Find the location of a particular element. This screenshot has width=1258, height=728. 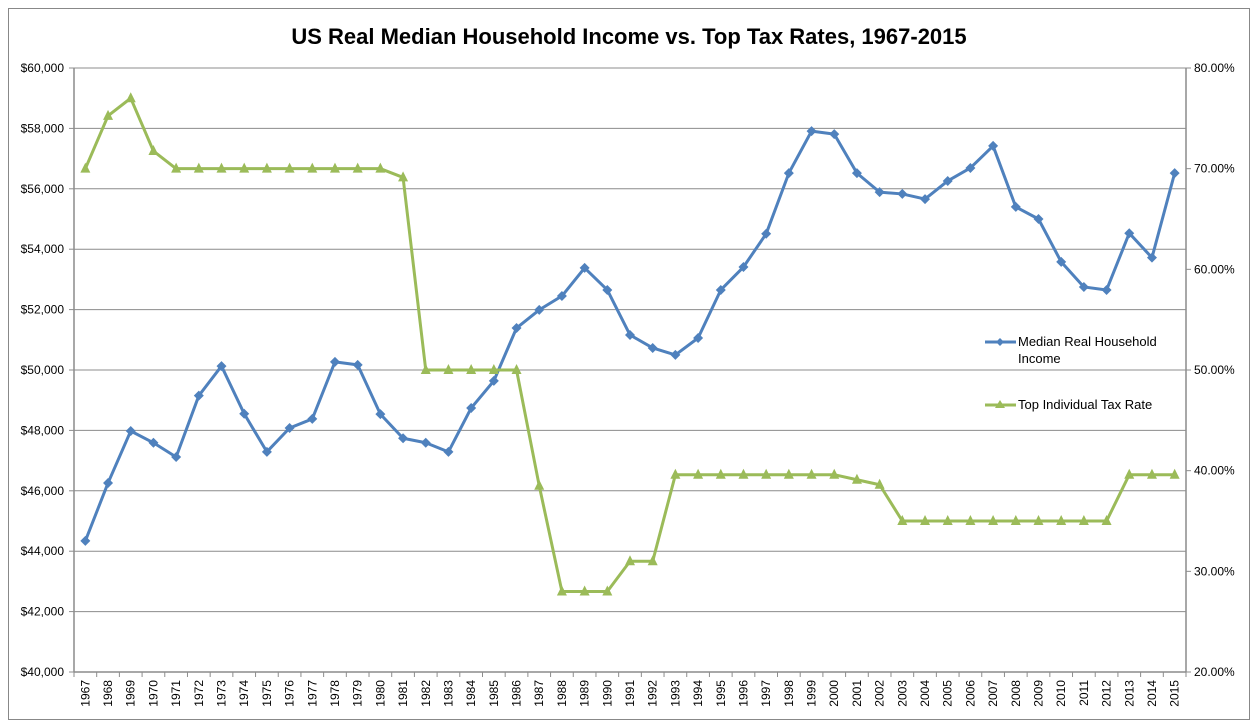

x-tick-label: 2000 is located at coordinates (834, 693).